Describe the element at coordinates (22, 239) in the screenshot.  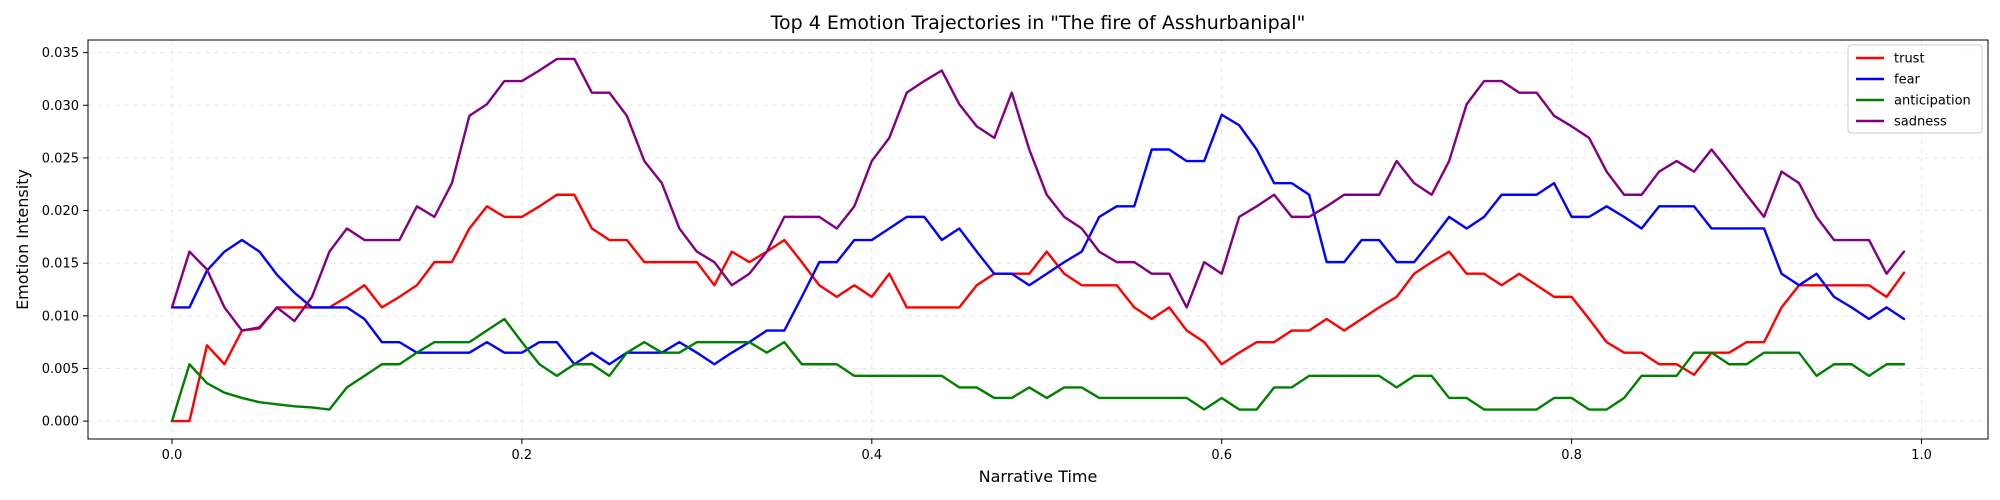
I see `y-axis-label: Emotion Intensity` at that location.